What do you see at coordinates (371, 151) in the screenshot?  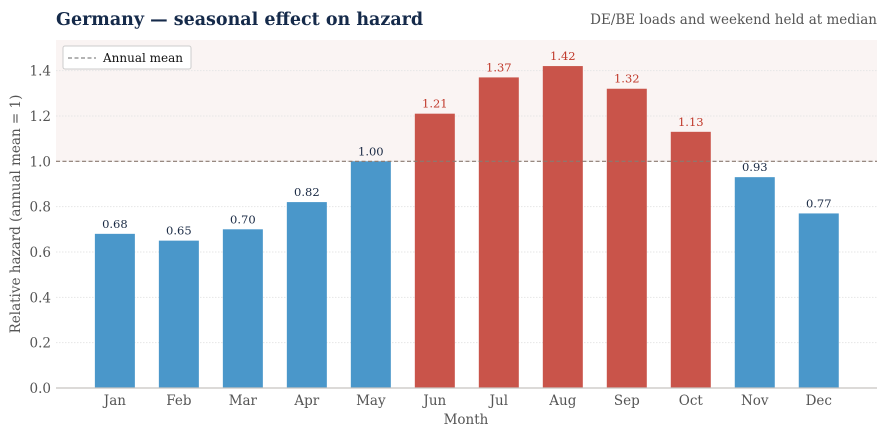 I see `bar-value-label: 1.00` at bounding box center [371, 151].